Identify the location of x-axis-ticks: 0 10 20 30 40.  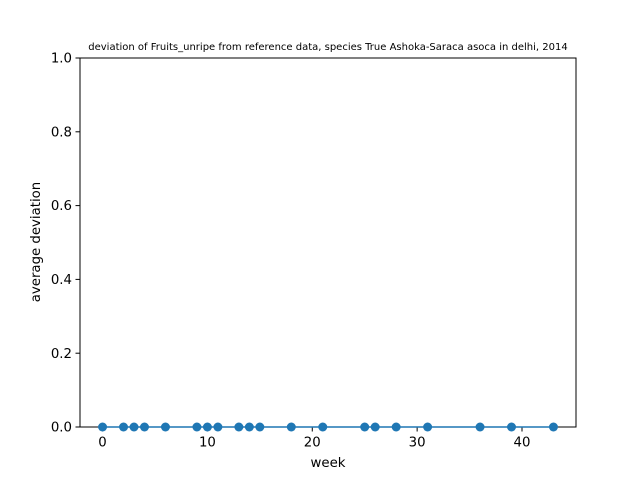
(314, 439).